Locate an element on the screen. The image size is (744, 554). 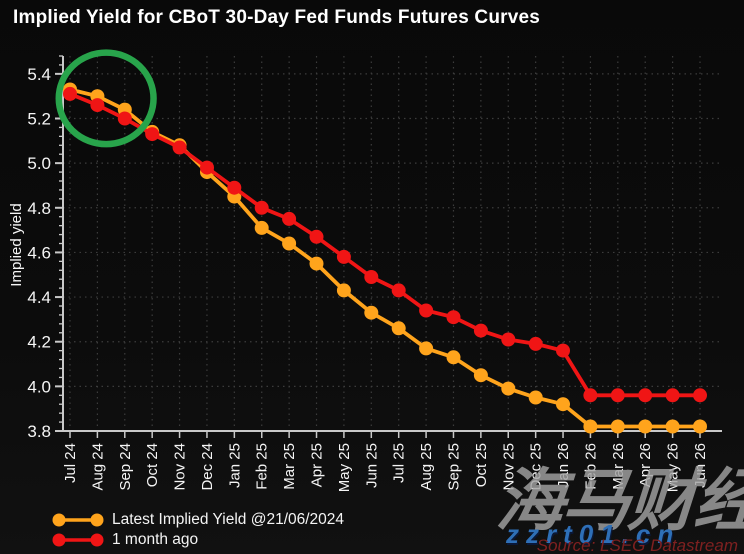
y-tick-label: 4.0 is located at coordinates (39, 386).